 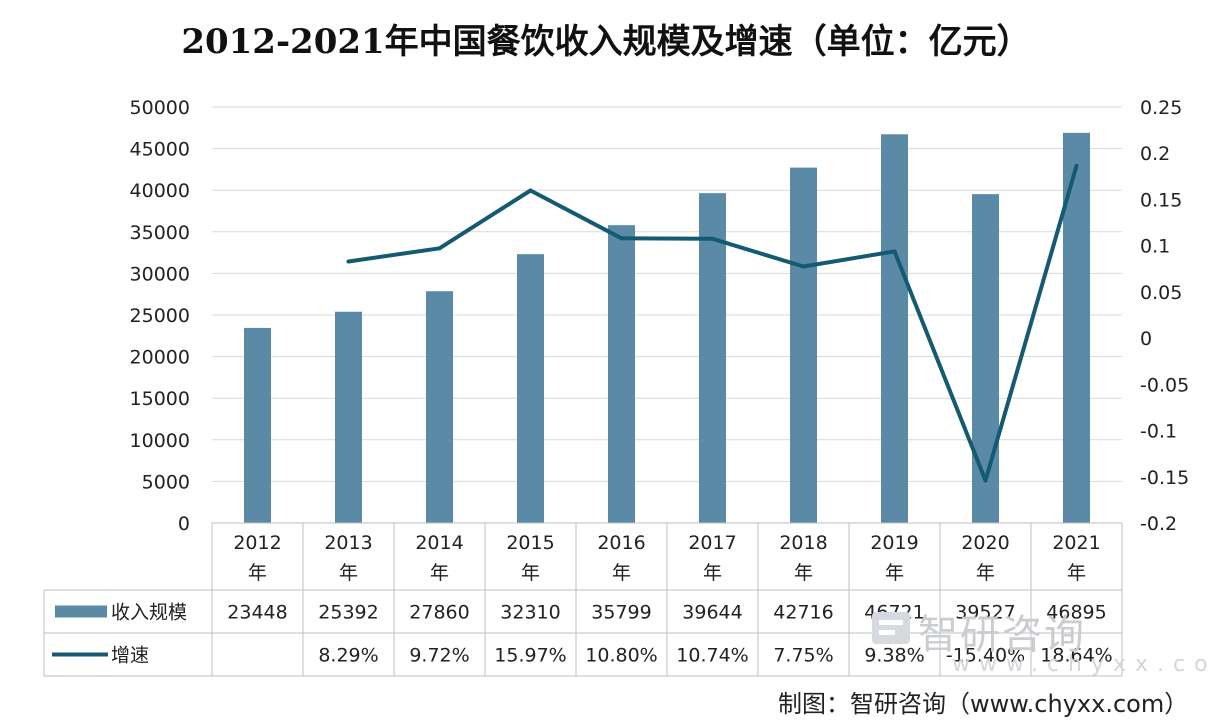 What do you see at coordinates (1161, 108) in the screenshot?
I see `right-tick-label: 0.25` at bounding box center [1161, 108].